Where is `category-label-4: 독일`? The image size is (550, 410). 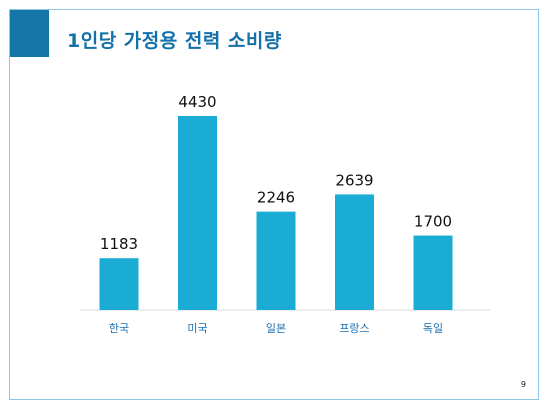 category-label-4: 독일 is located at coordinates (433, 328).